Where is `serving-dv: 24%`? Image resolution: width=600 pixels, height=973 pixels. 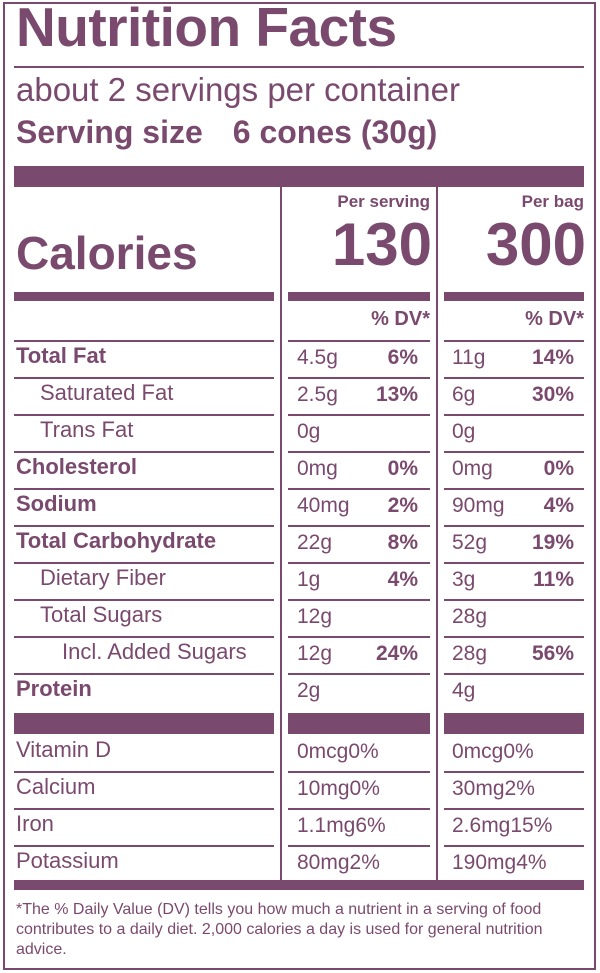 serving-dv: 24% is located at coordinates (396, 653).